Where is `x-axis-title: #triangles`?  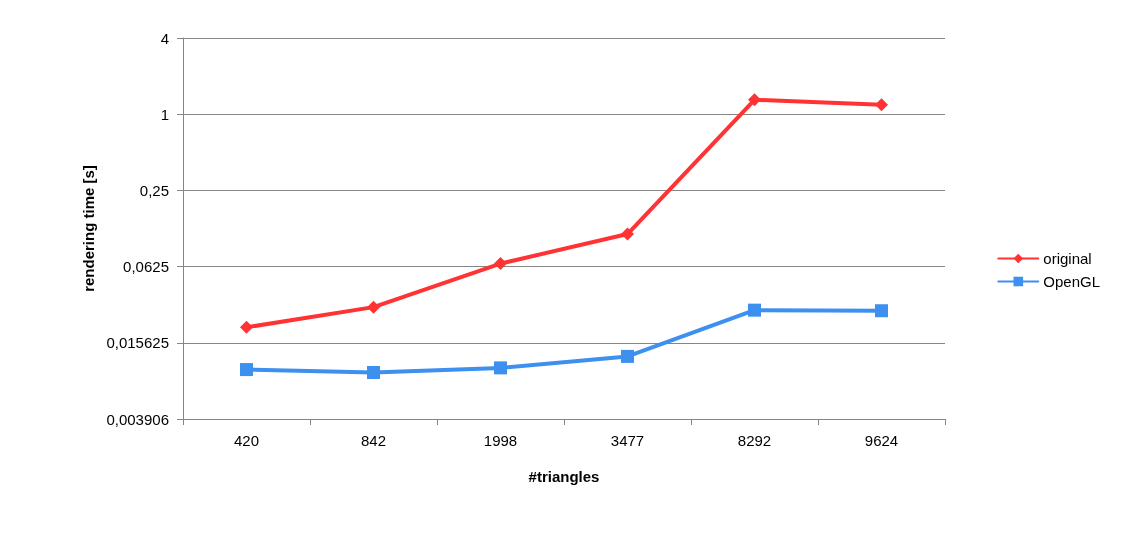 x-axis-title: #triangles is located at coordinates (564, 476).